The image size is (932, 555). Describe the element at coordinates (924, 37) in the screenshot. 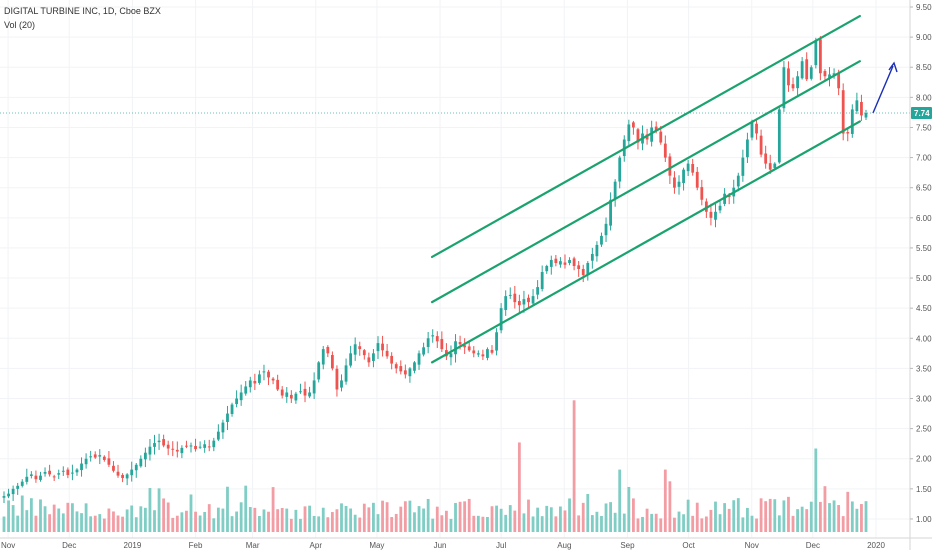

I see `price-tick-label: 9.00` at that location.